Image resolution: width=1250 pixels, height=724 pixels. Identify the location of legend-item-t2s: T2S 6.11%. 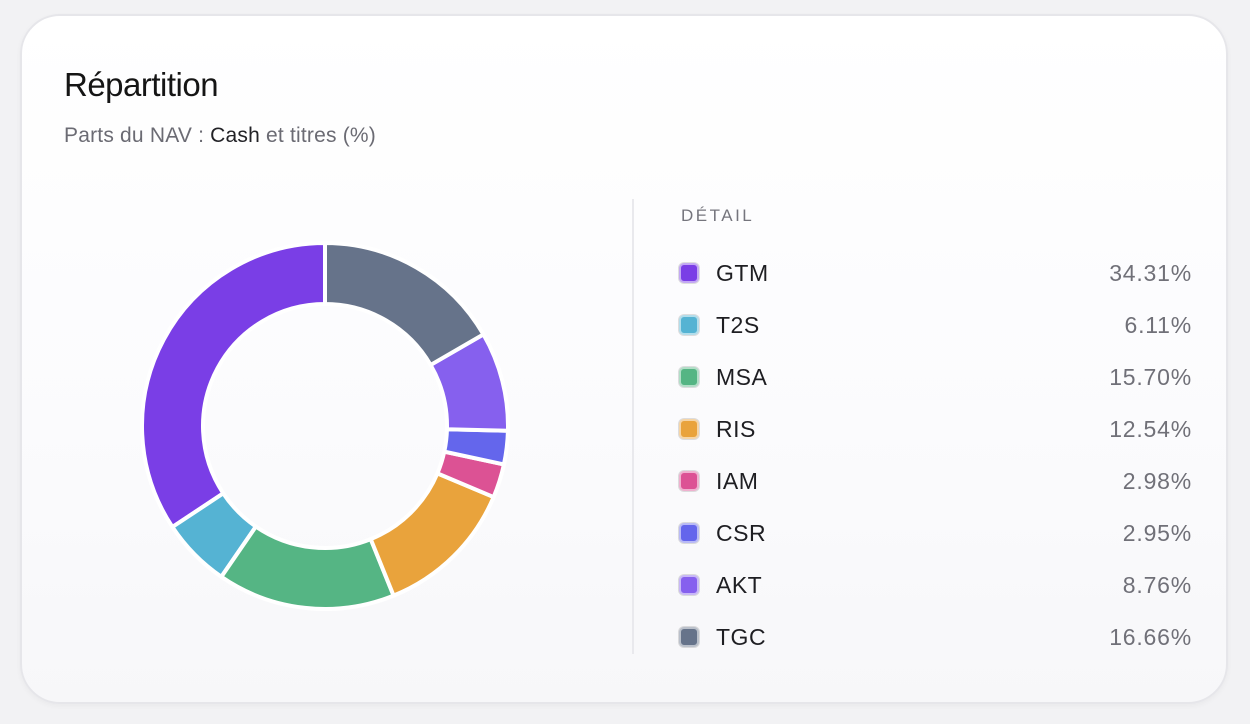
(936, 325).